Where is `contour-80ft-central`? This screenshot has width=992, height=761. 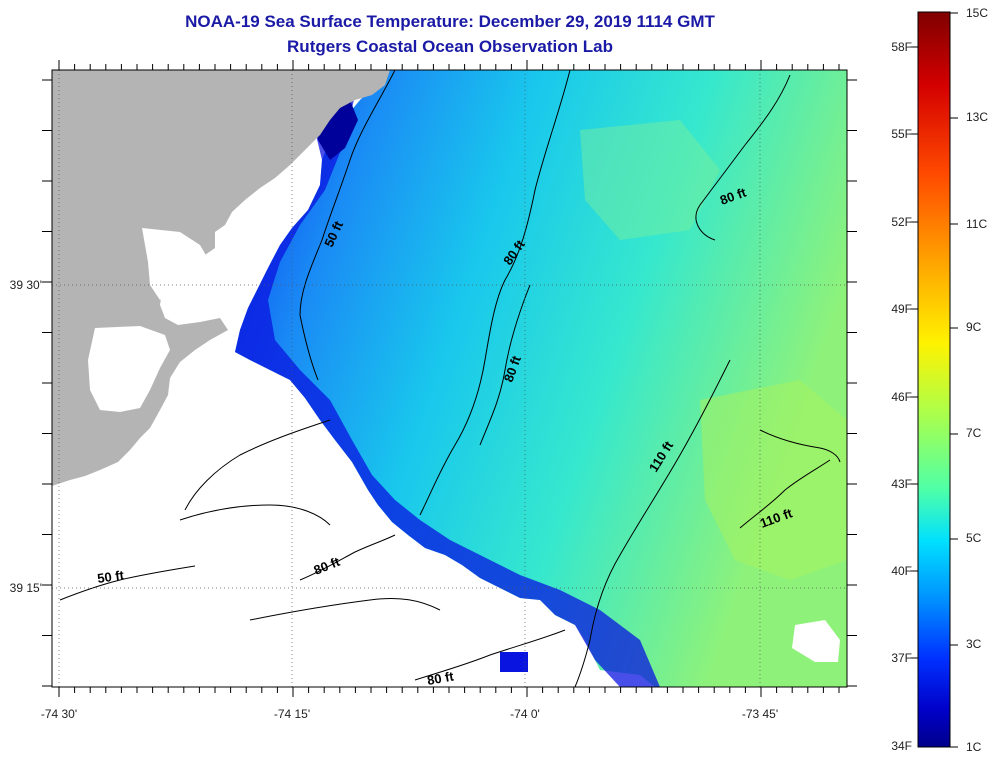 contour-80ft-central is located at coordinates (495, 293).